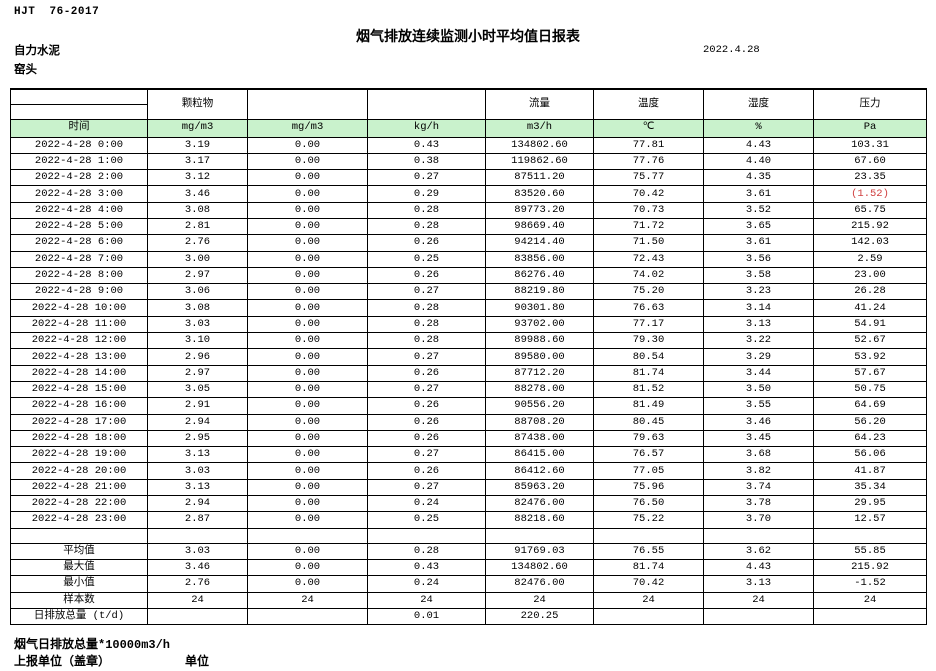 The width and height of the screenshot is (936, 671). I want to click on value-cell: 54.91, so click(870, 324).